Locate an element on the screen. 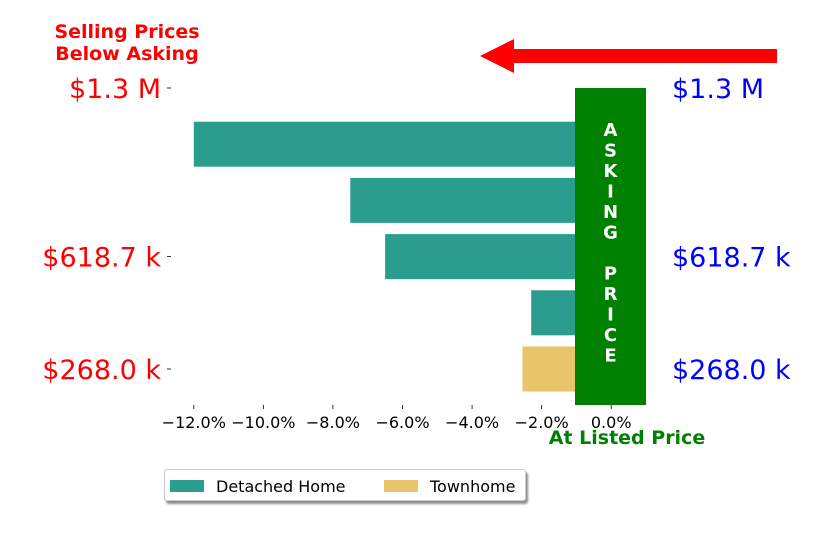  y-tick-label-right: $618.7 k is located at coordinates (731, 258).